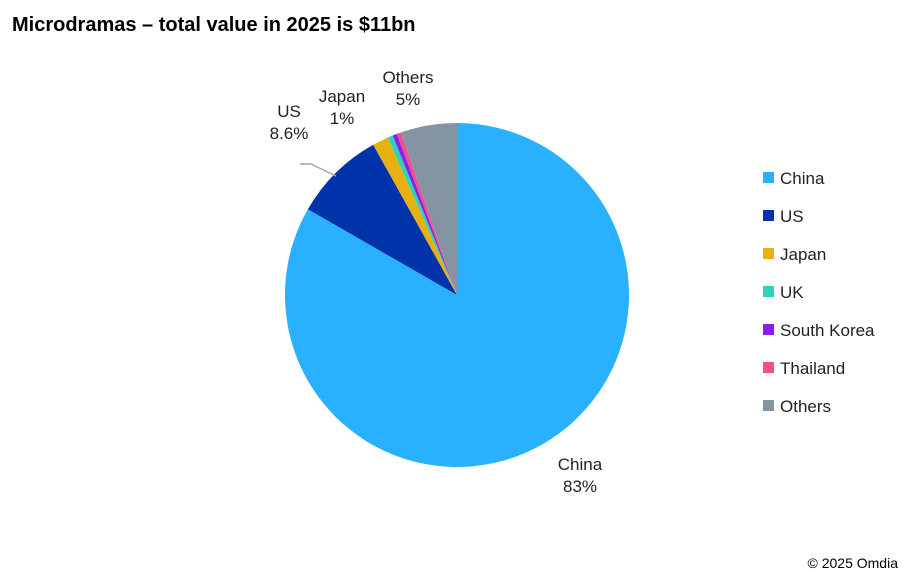 Image resolution: width=910 pixels, height=581 pixels. Describe the element at coordinates (852, 563) in the screenshot. I see `copyright-credit: © 2025 Omdia` at that location.